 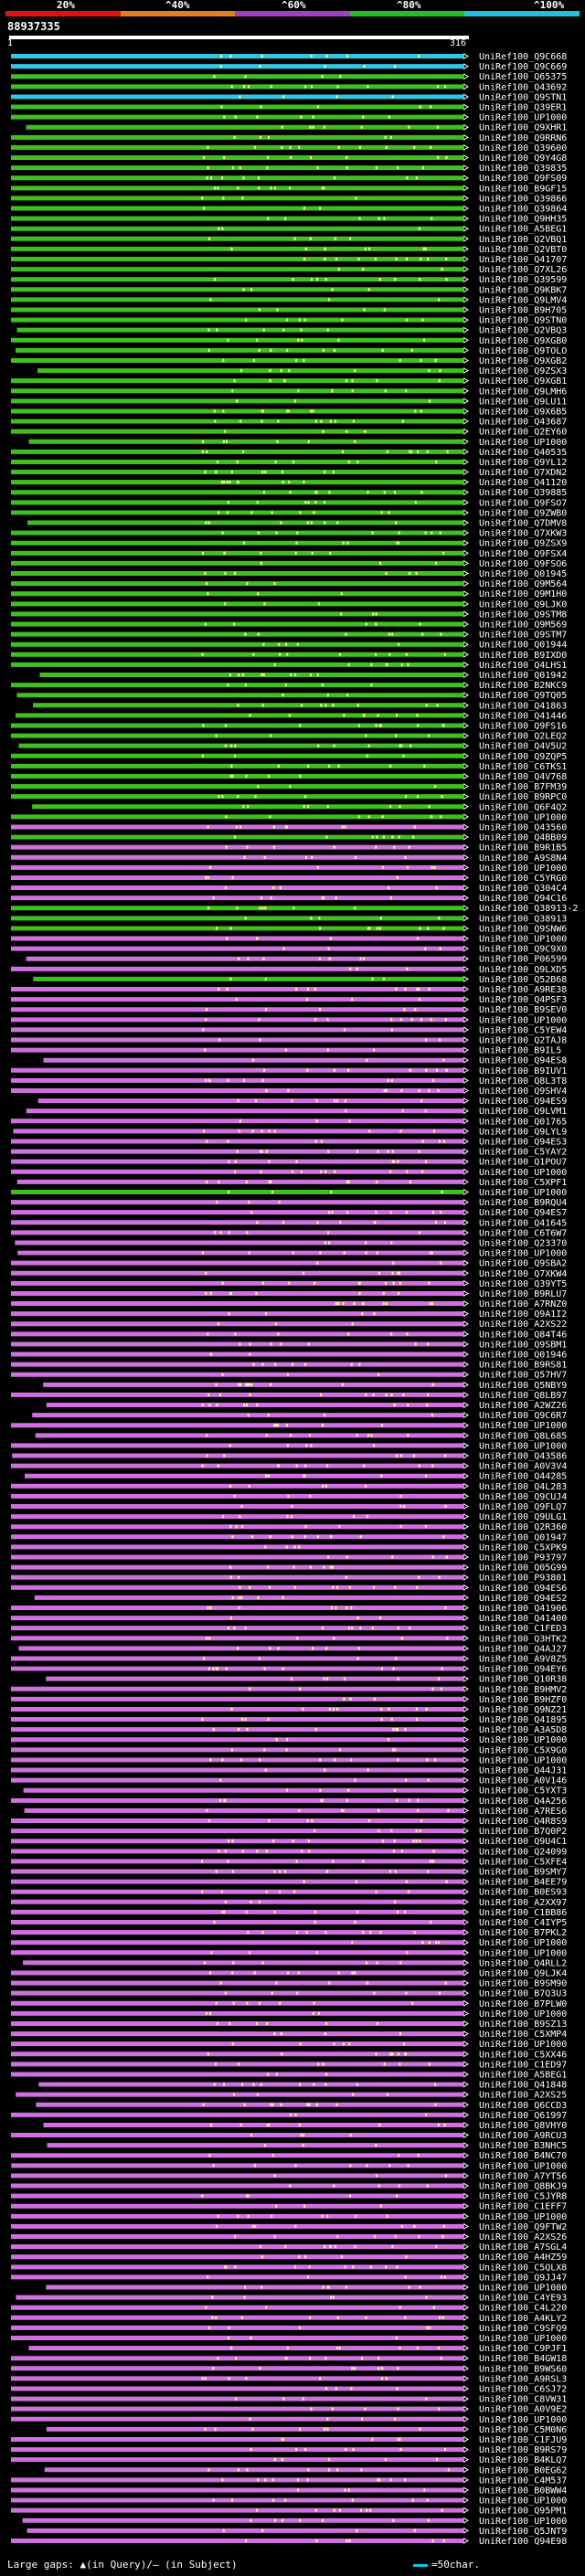 What do you see at coordinates (289, 2004) in the screenshot?
I see `hit-row: UniRef100_B7PLW0` at bounding box center [289, 2004].